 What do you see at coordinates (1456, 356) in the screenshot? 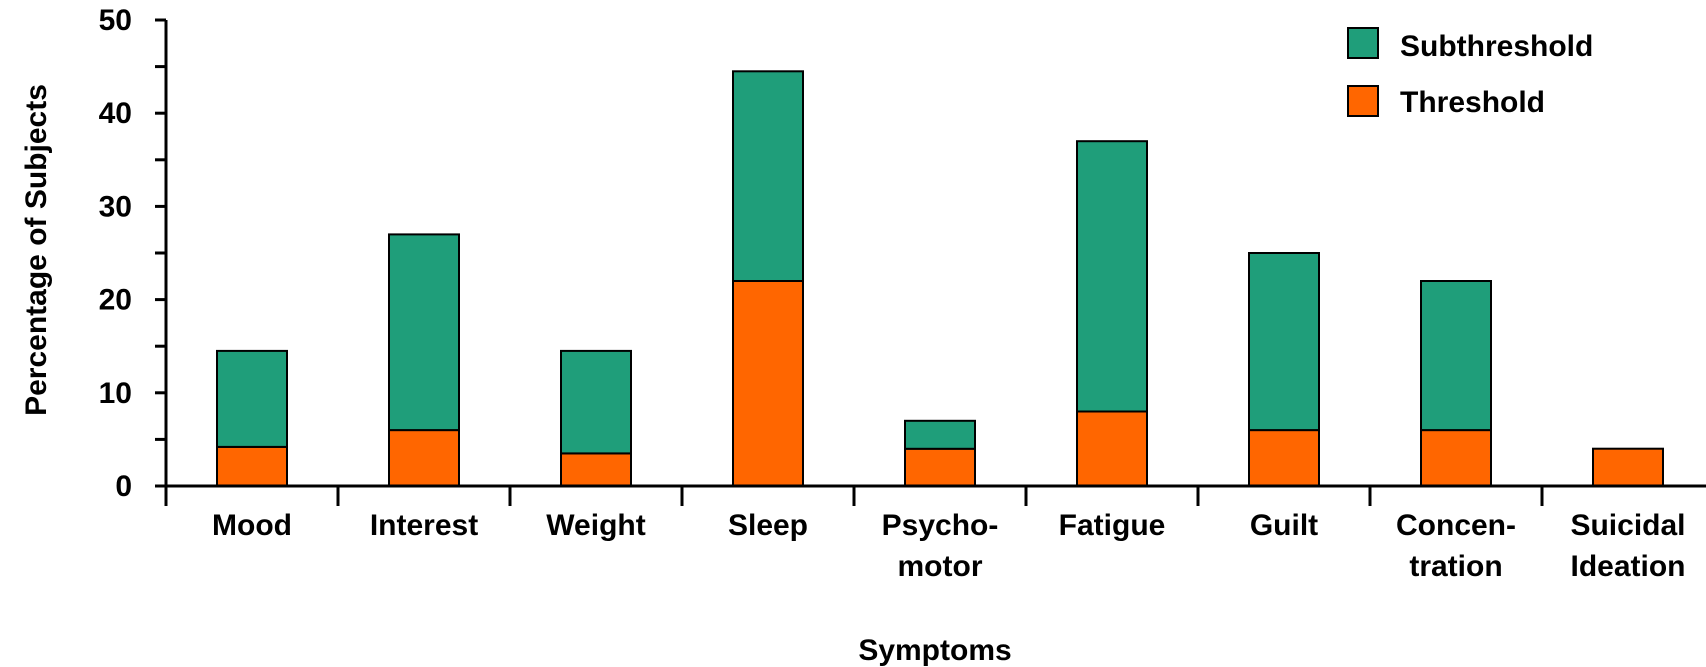
I see `bar-subthreshold-concen-tration` at bounding box center [1456, 356].